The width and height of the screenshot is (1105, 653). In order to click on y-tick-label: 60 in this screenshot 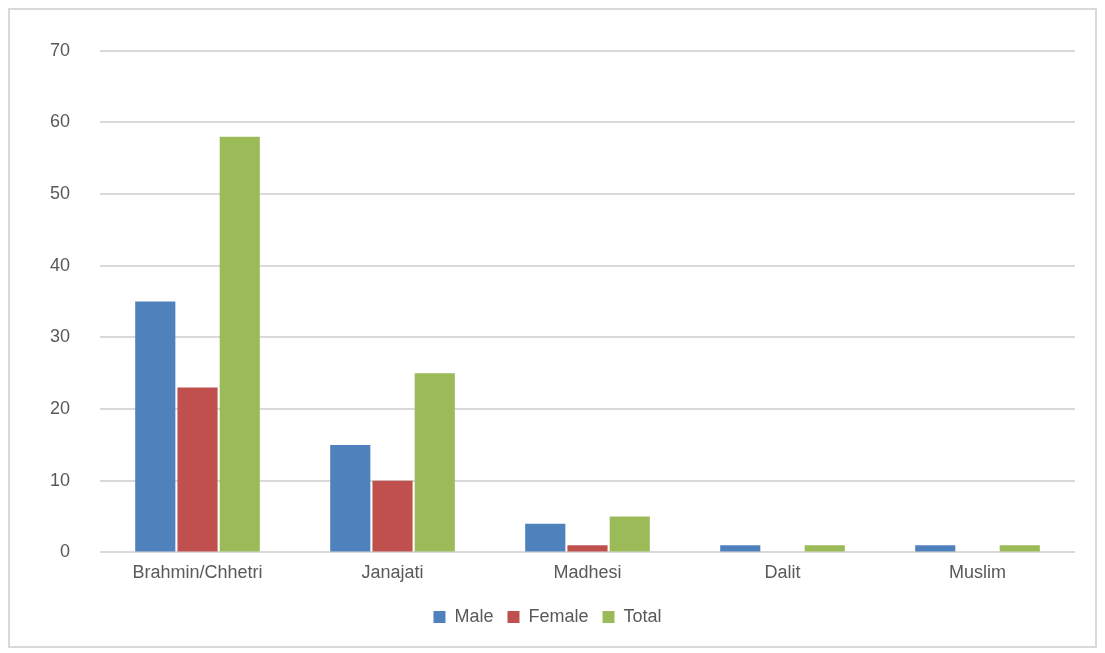, I will do `click(60, 121)`.